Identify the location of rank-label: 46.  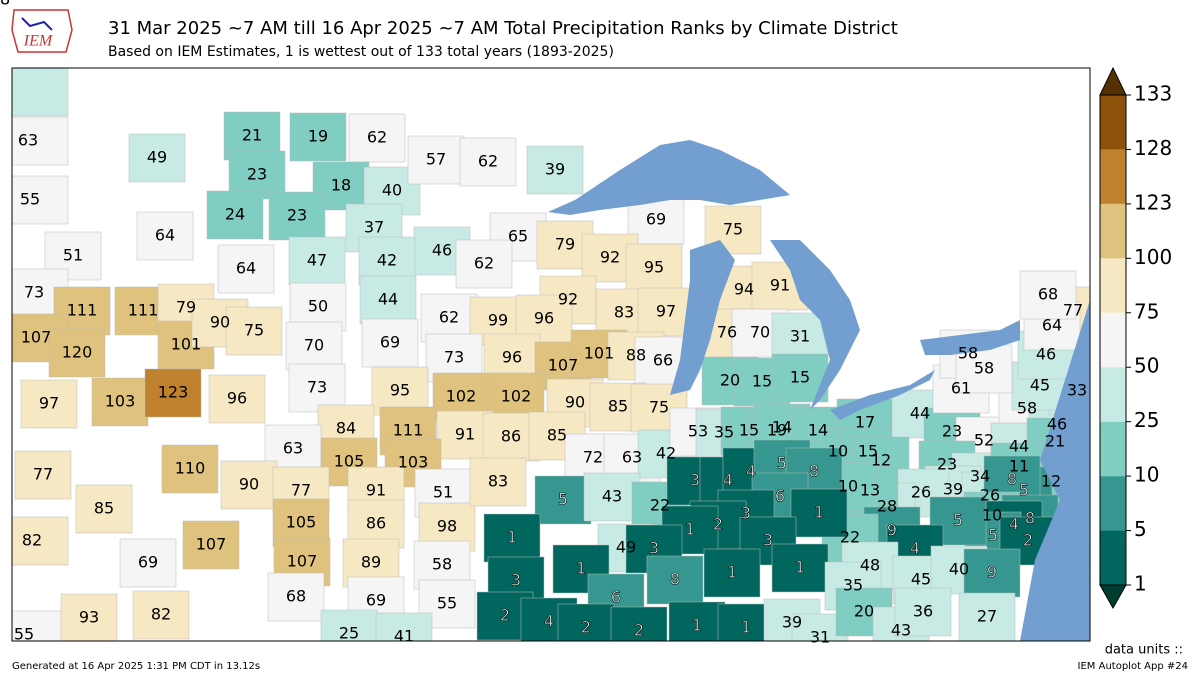
(1046, 354).